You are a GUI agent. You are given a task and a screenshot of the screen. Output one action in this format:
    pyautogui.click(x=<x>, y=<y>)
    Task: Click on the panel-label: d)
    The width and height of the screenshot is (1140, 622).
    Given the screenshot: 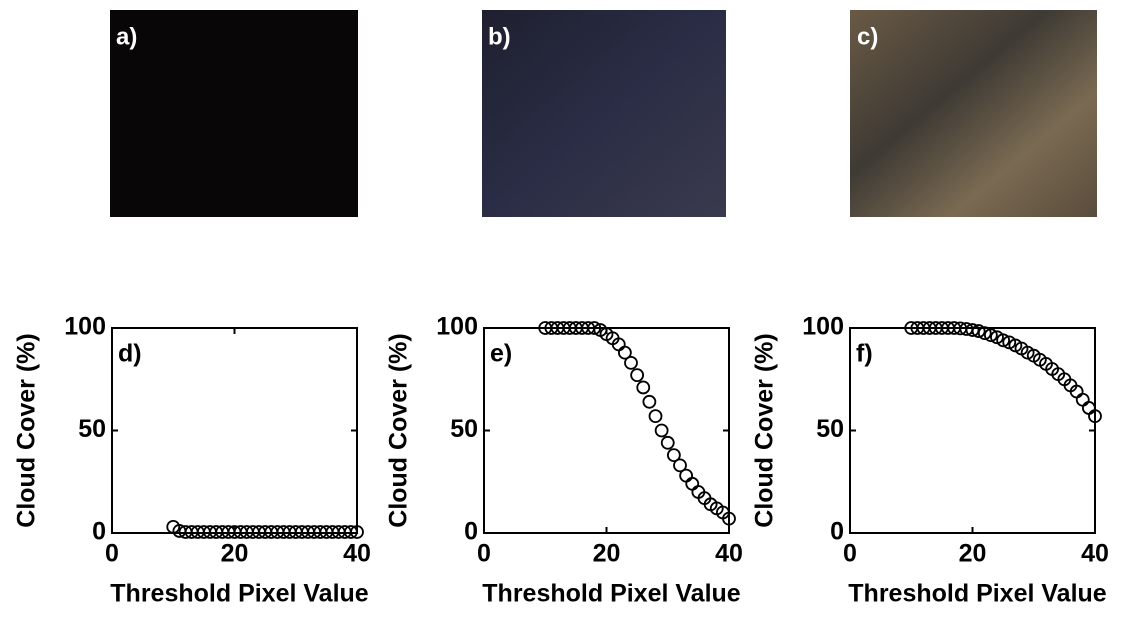 What is the action you would take?
    pyautogui.click(x=130, y=354)
    